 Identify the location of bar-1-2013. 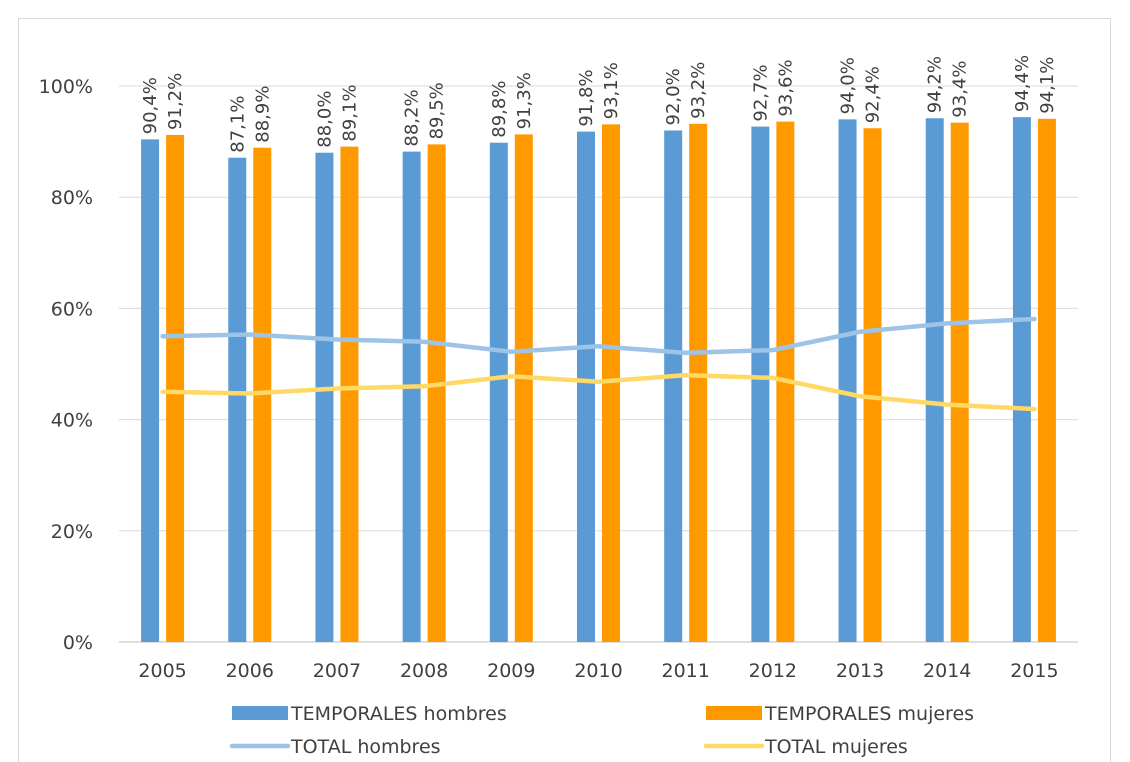
(872, 385).